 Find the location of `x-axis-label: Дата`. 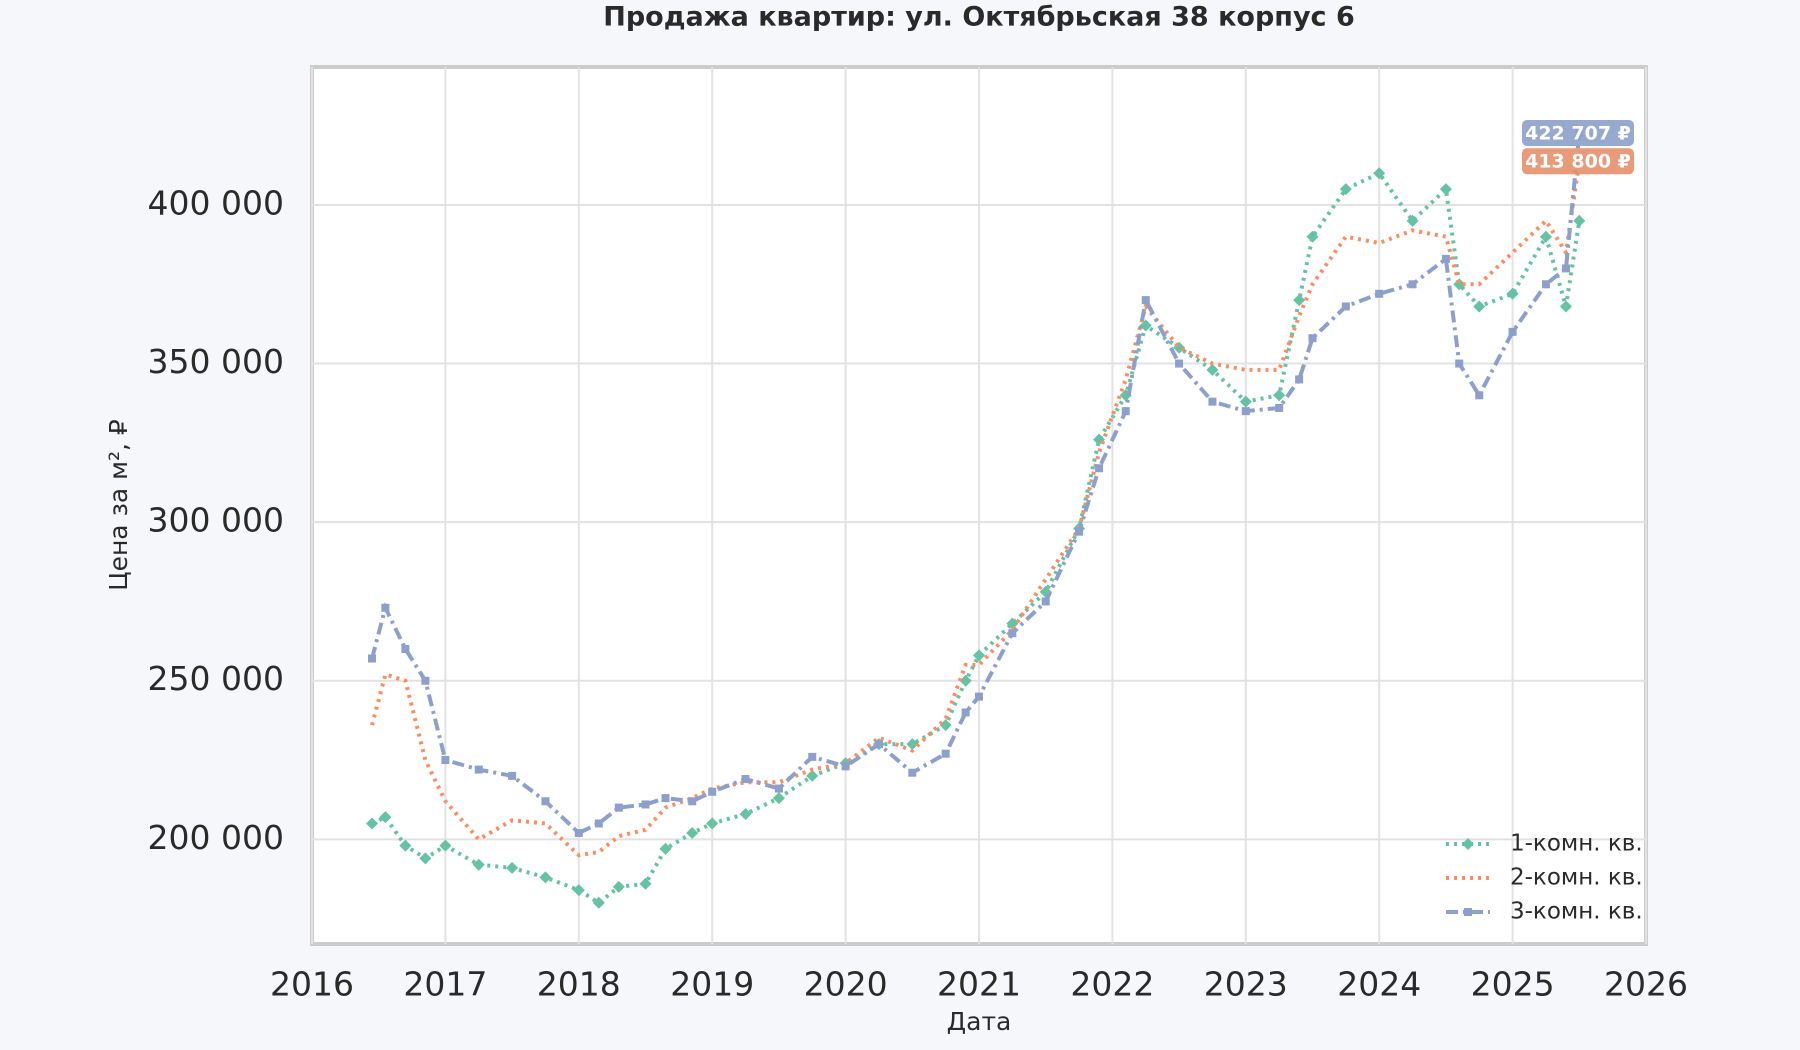

x-axis-label: Дата is located at coordinates (979, 1021).